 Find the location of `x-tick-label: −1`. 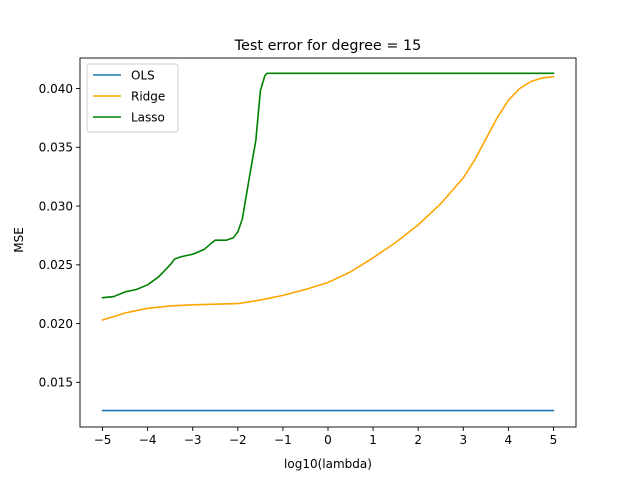

x-tick-label: −1 is located at coordinates (283, 440).